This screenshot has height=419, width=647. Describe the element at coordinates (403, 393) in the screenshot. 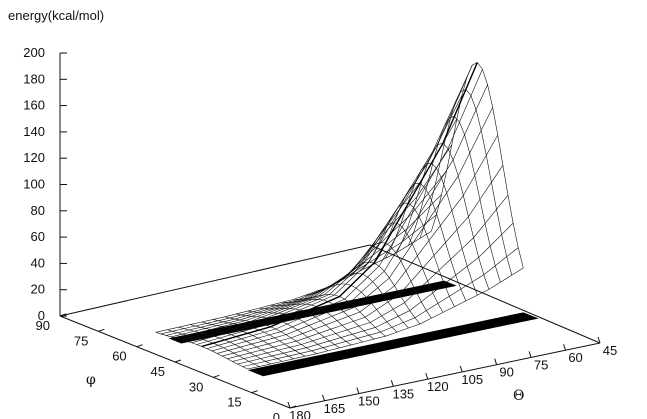

I see `theta-tick-label: 135` at that location.